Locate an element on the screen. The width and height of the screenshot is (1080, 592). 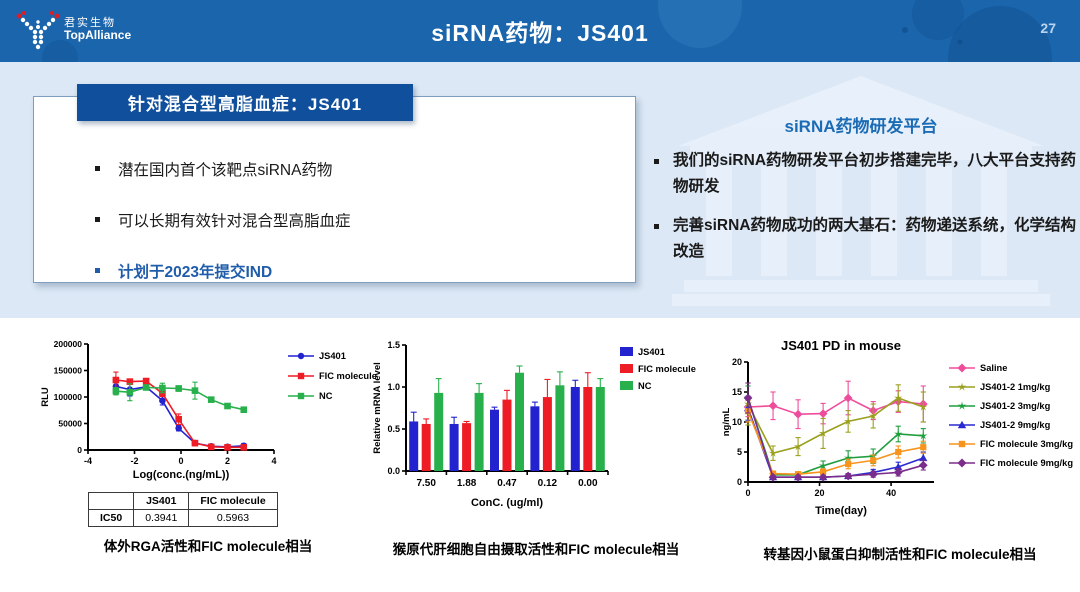
table-cell: 0.3941 is located at coordinates (161, 518).